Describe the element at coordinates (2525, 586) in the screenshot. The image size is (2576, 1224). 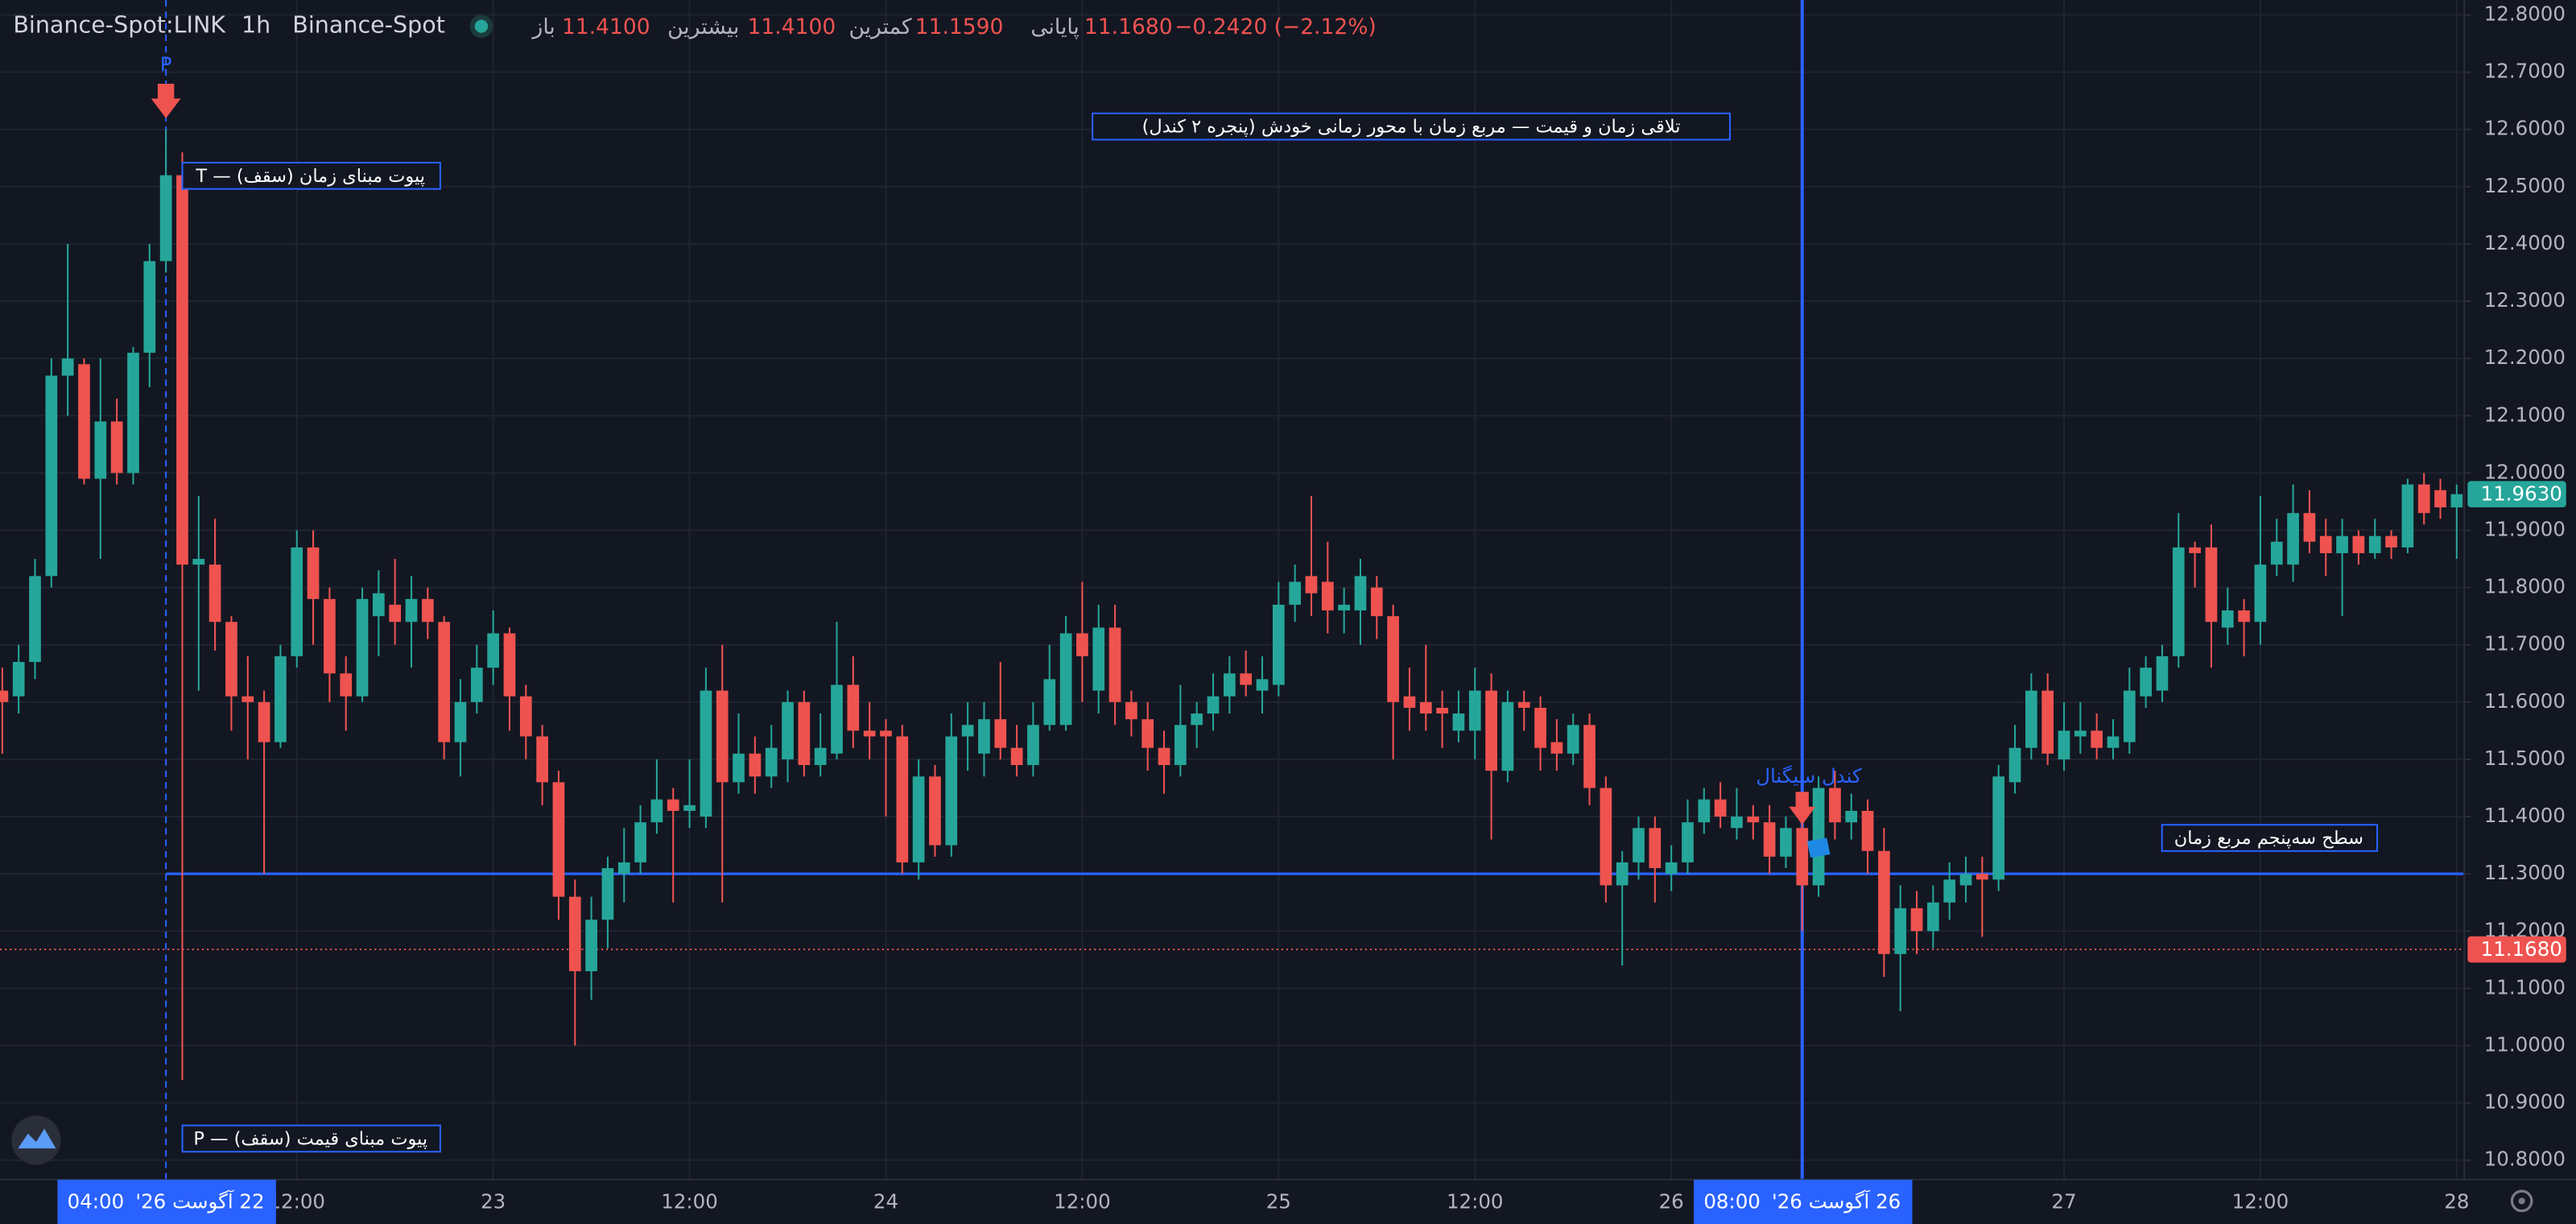
I see `y-tick-label: 11.8000` at that location.